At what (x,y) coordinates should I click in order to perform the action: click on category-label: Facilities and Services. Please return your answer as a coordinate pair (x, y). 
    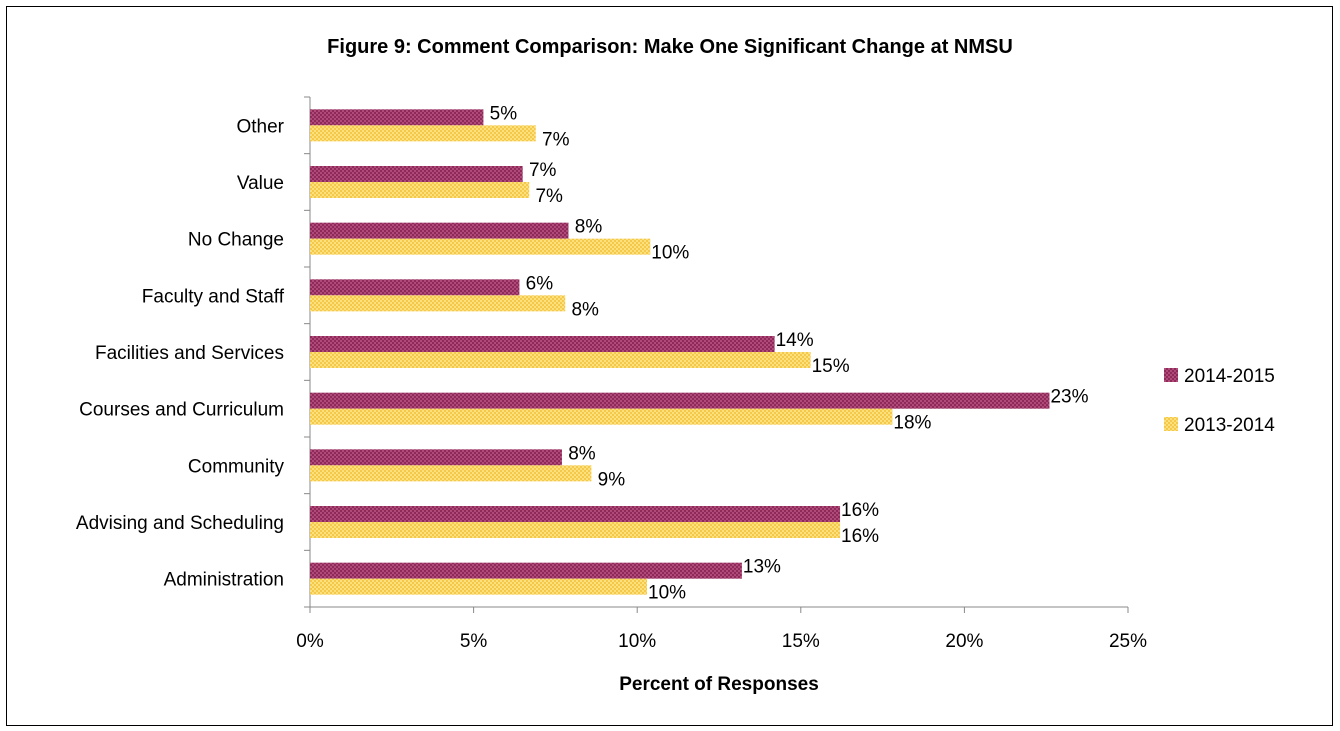
    Looking at the image, I should click on (189, 353).